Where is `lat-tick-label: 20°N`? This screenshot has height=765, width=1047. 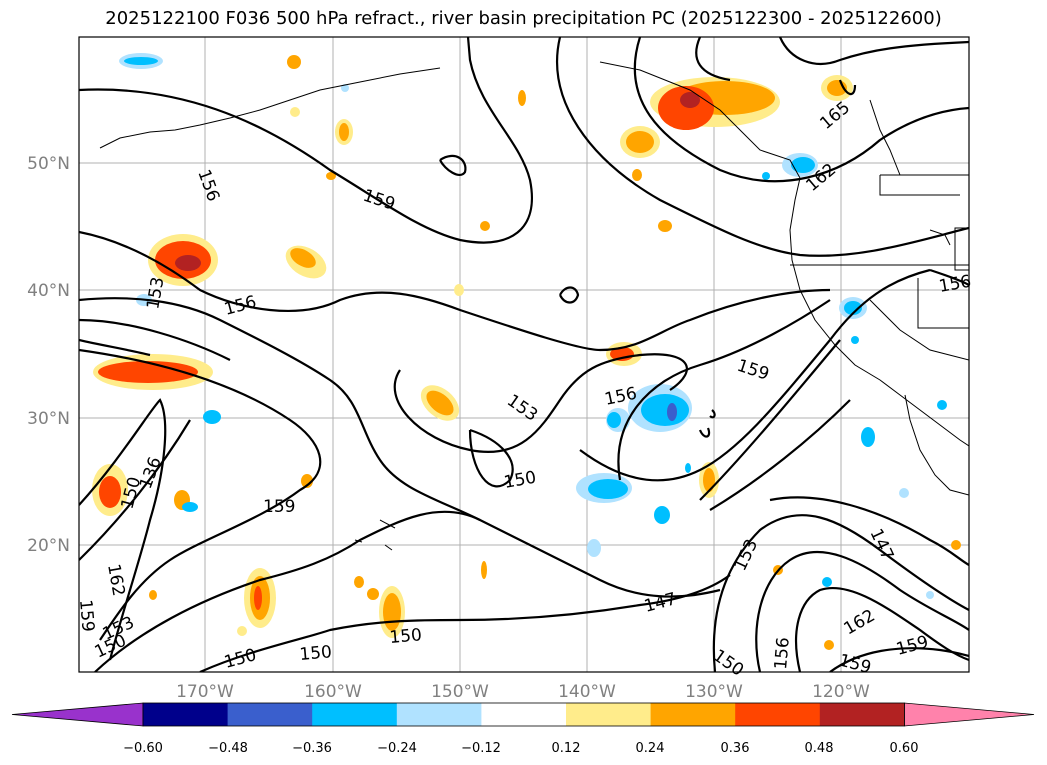
lat-tick-label: 20°N is located at coordinates (48, 546).